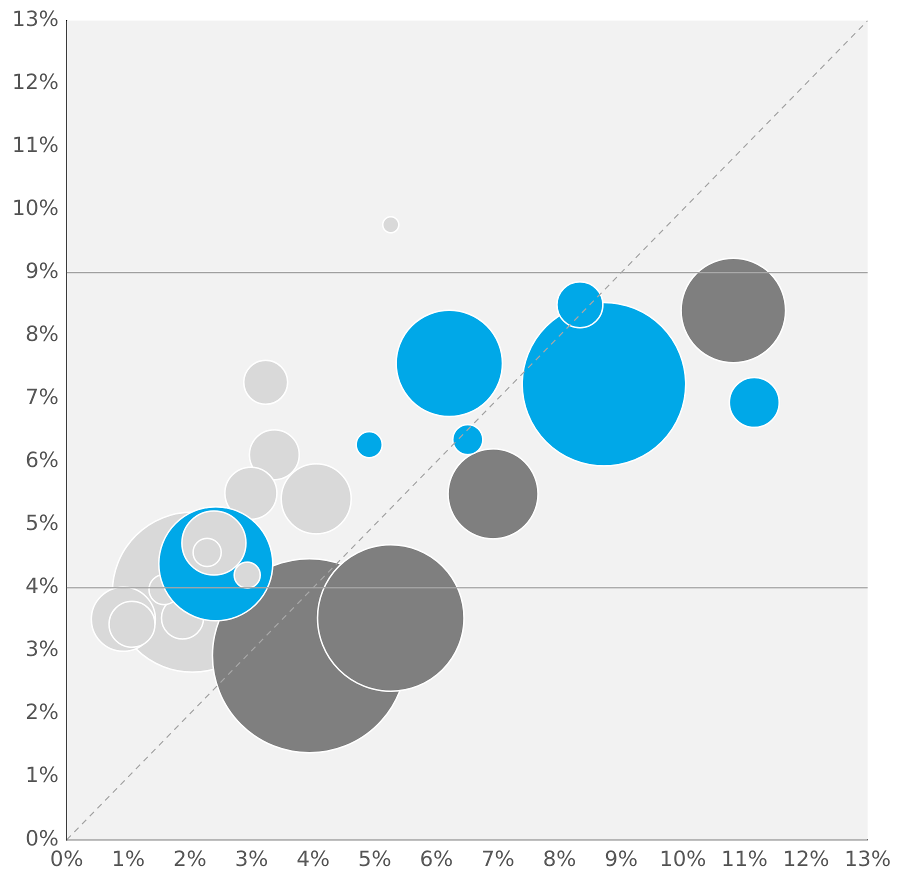  I want to click on y-tick-label: 7%, so click(42, 397).